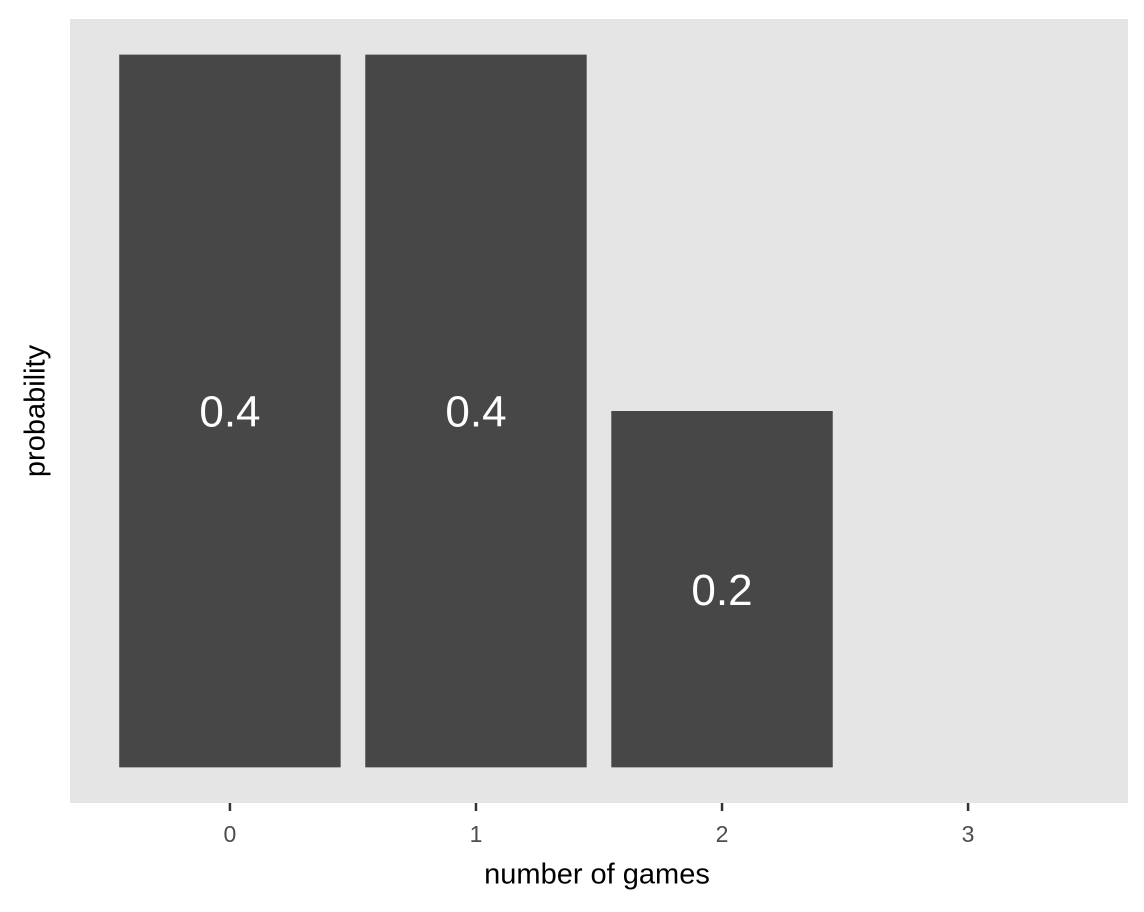 This screenshot has width=1144, height=912. Describe the element at coordinates (36, 410) in the screenshot. I see `y-axis-label: probability` at that location.